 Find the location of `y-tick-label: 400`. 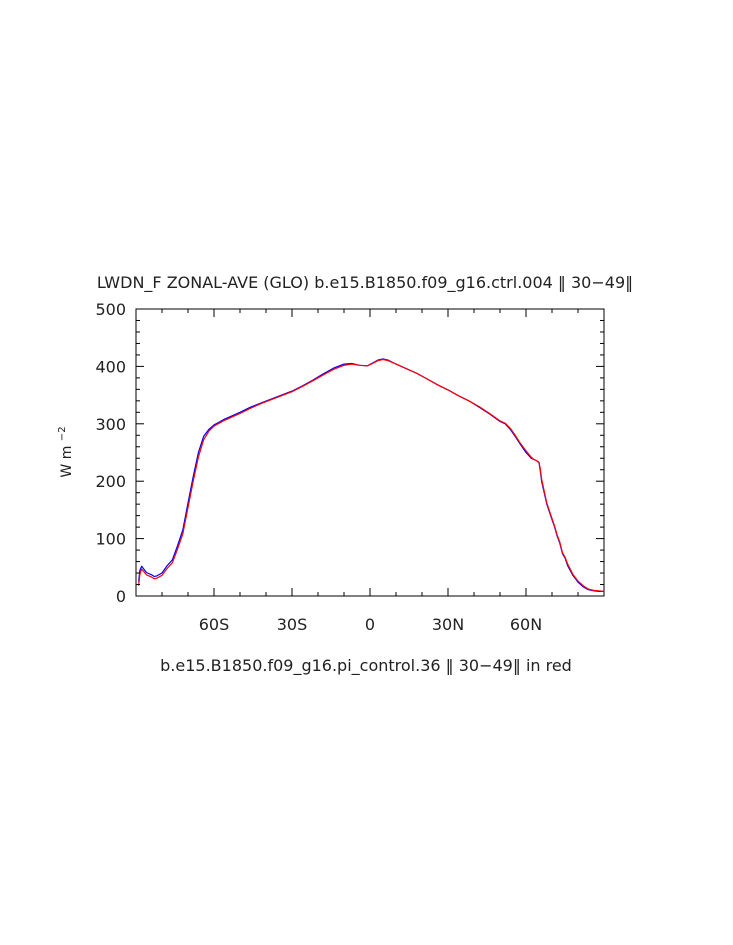

y-tick-label: 400 is located at coordinates (110, 366).